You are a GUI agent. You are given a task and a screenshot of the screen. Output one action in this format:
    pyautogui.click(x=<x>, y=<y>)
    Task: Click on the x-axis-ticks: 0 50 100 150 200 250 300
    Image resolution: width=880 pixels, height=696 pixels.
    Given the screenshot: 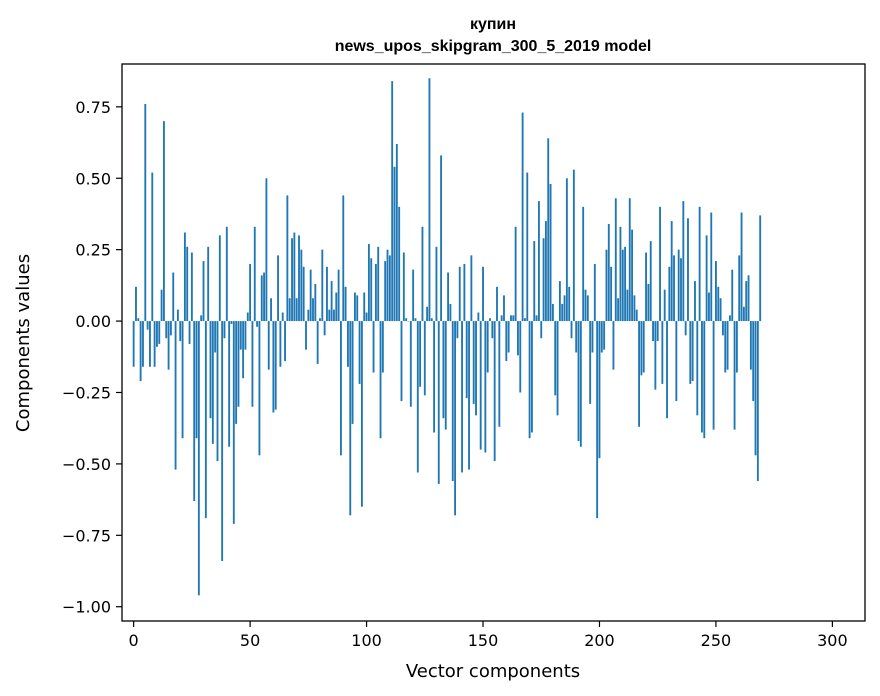 What is the action you would take?
    pyautogui.click(x=488, y=635)
    